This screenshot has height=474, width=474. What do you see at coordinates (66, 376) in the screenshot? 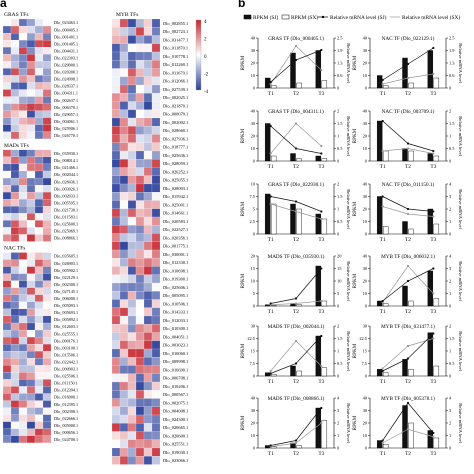
I see `heatmap-gene-label: Dlo_025506.1` at bounding box center [66, 376].